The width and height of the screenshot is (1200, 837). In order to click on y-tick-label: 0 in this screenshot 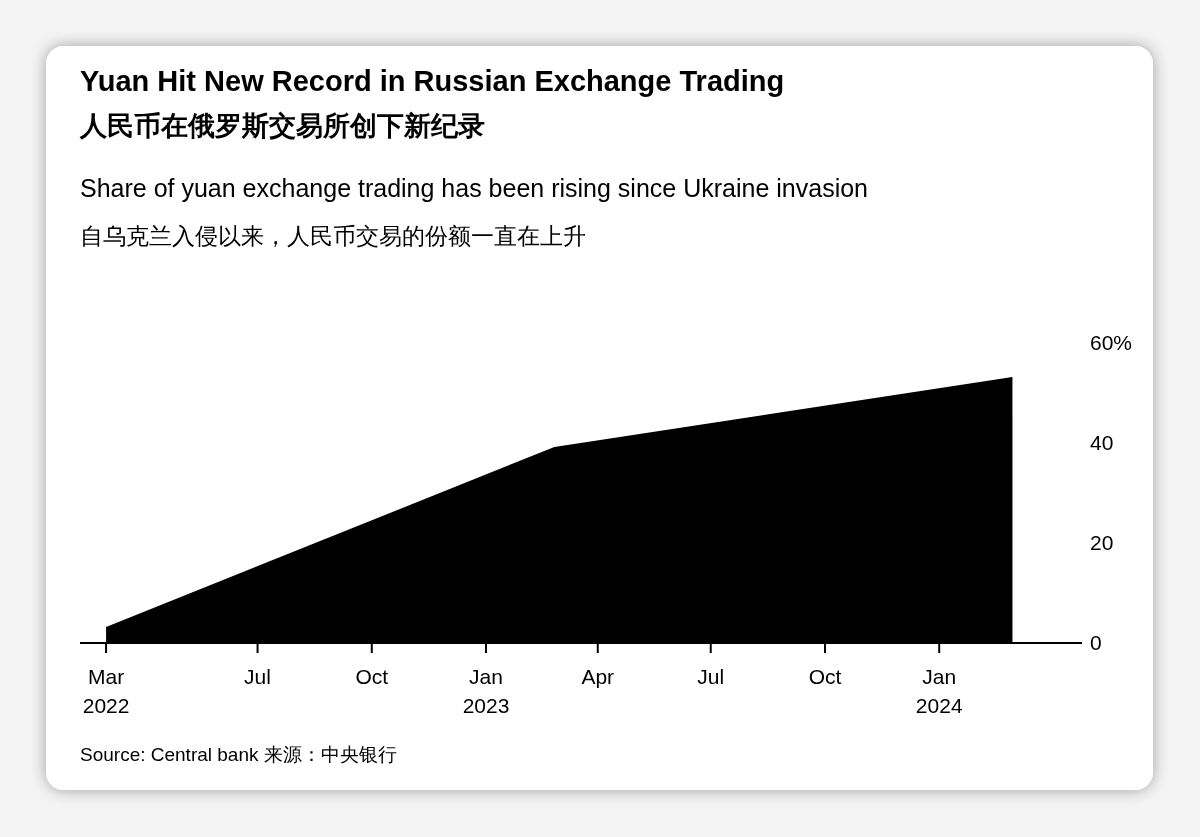, I will do `click(1096, 643)`.